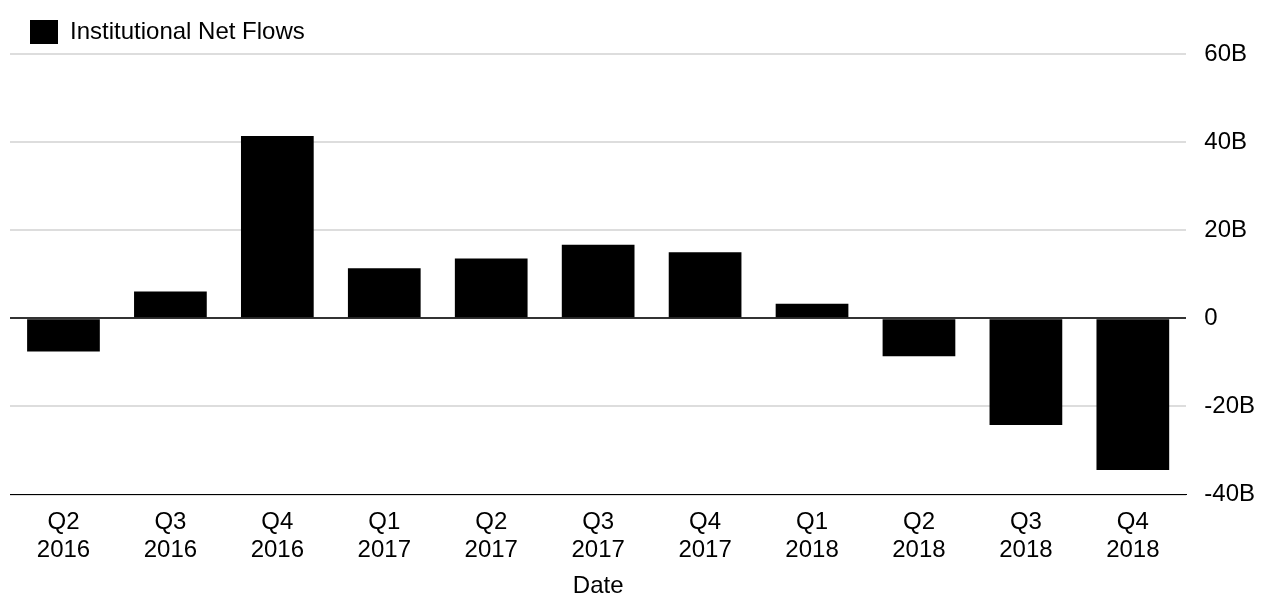 Image resolution: width=1283 pixels, height=610 pixels. I want to click on y-tick-label: 0, so click(1211, 316).